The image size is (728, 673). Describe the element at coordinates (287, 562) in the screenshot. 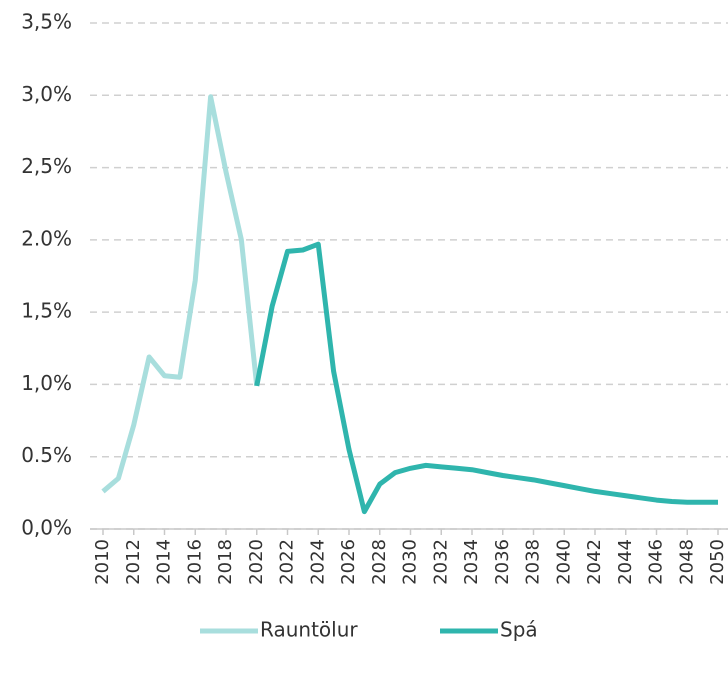

I see `x-tick-label: 2022` at that location.